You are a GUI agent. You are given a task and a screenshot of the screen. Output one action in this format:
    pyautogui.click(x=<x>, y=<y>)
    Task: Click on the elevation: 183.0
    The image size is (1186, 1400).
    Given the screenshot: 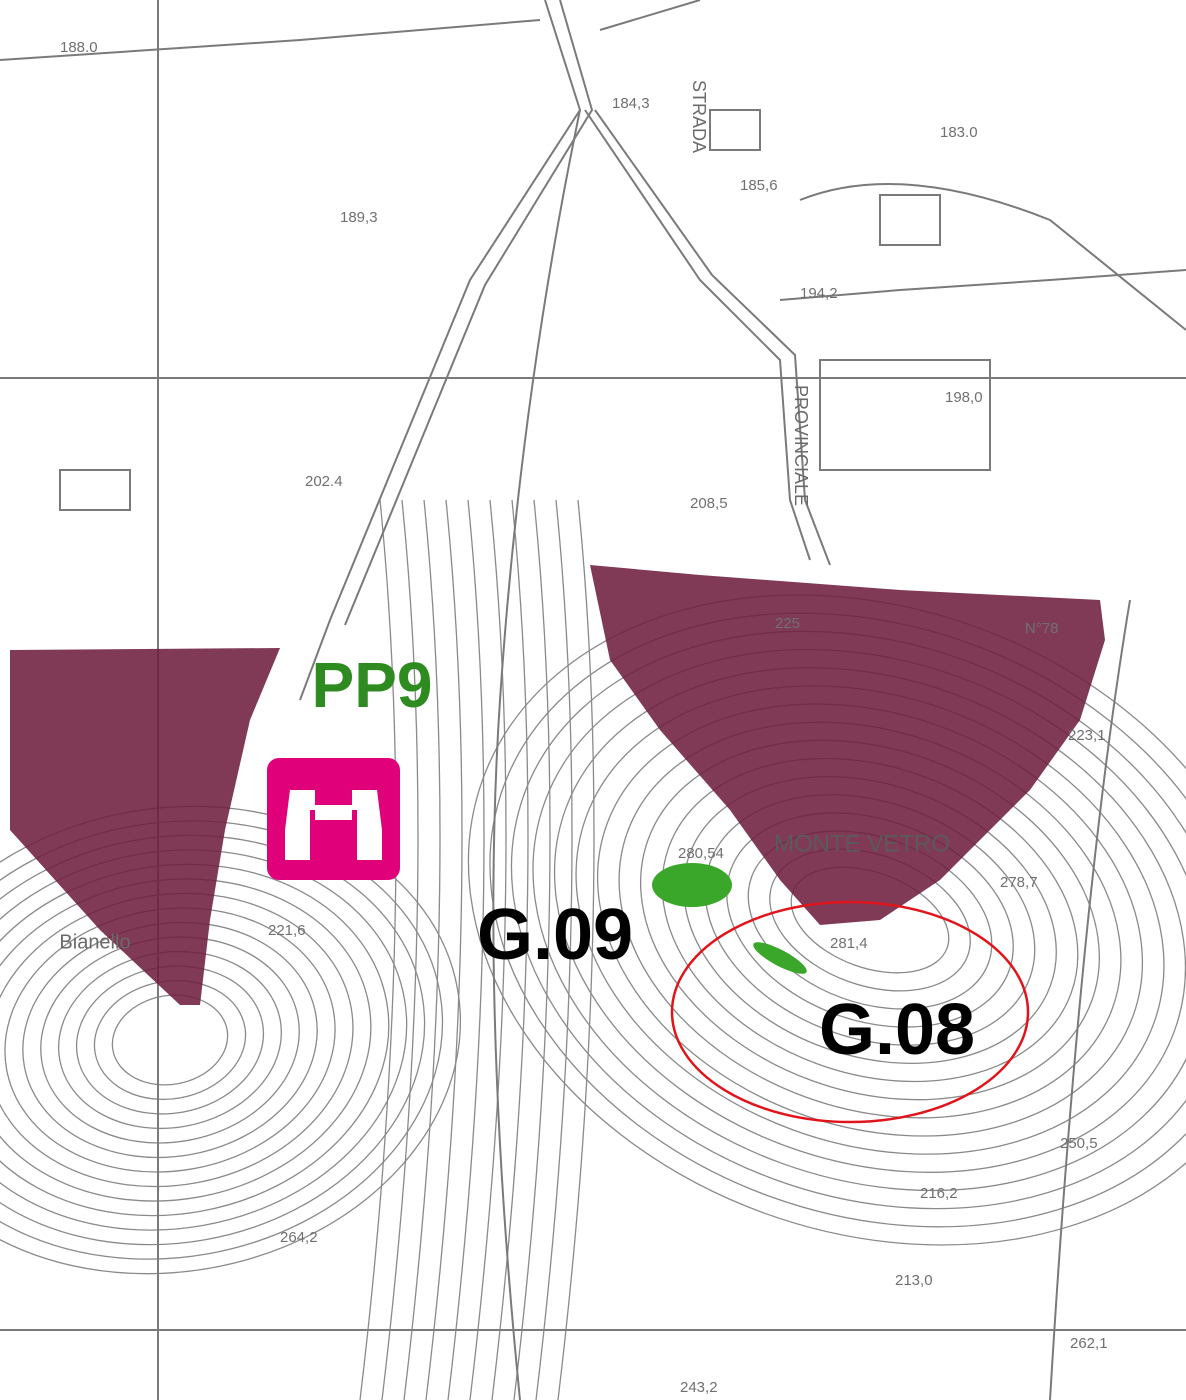 What is the action you would take?
    pyautogui.click(x=959, y=132)
    